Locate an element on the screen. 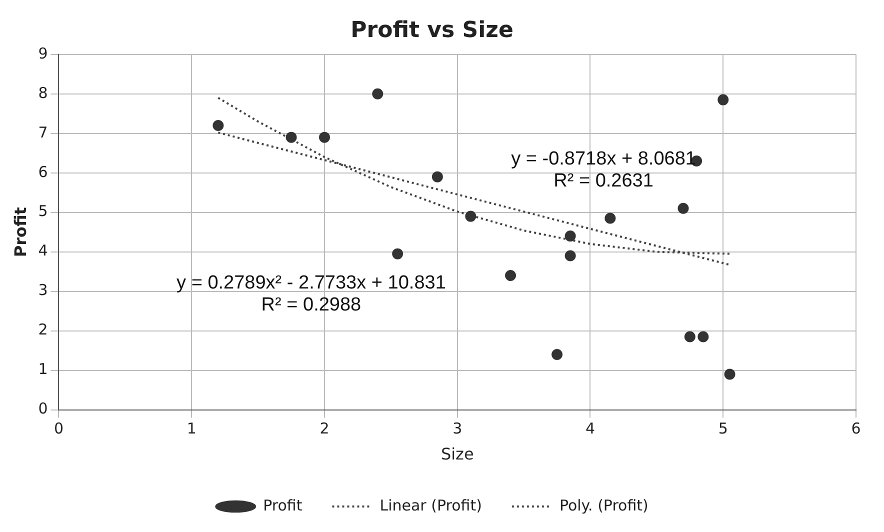  chart-title: Profit vs Size is located at coordinates (432, 30).